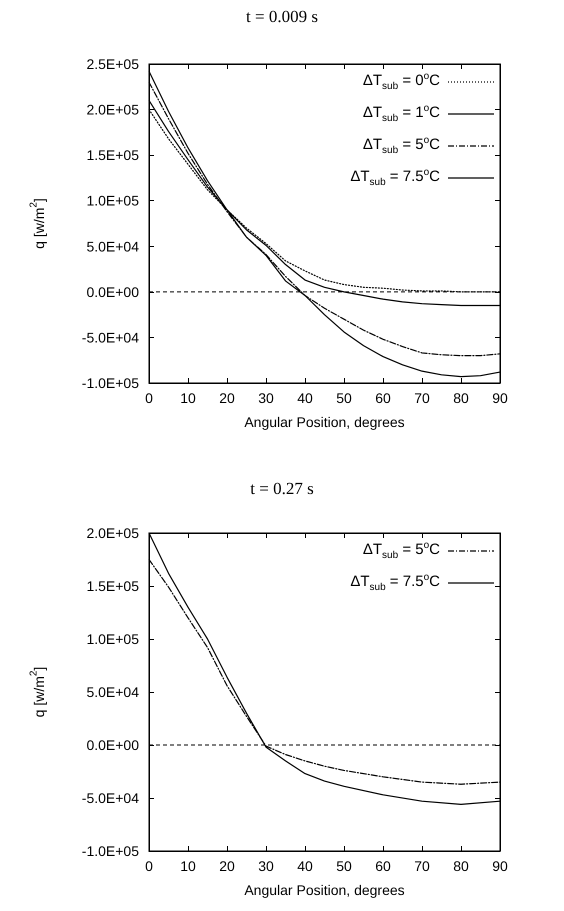 The width and height of the screenshot is (564, 911). What do you see at coordinates (282, 16) in the screenshot?
I see `chart-title: t = 0.009 s` at bounding box center [282, 16].